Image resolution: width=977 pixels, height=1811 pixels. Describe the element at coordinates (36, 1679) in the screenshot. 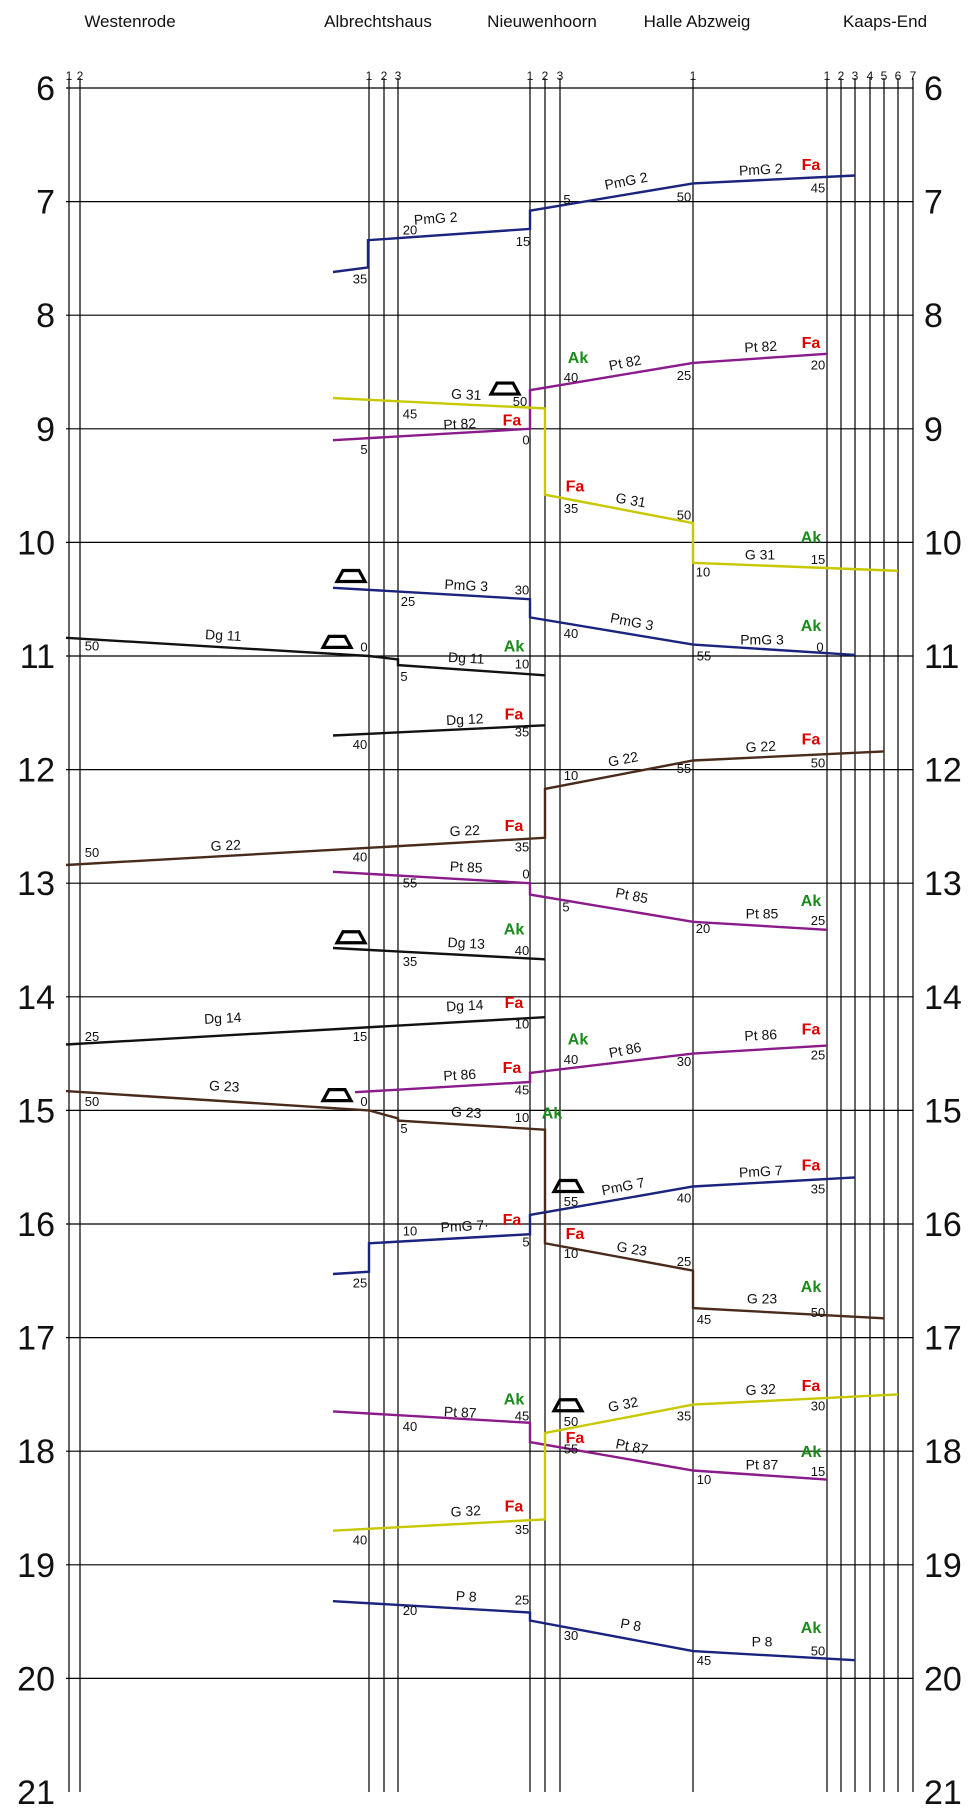

I see `hour-label-left: 20` at that location.